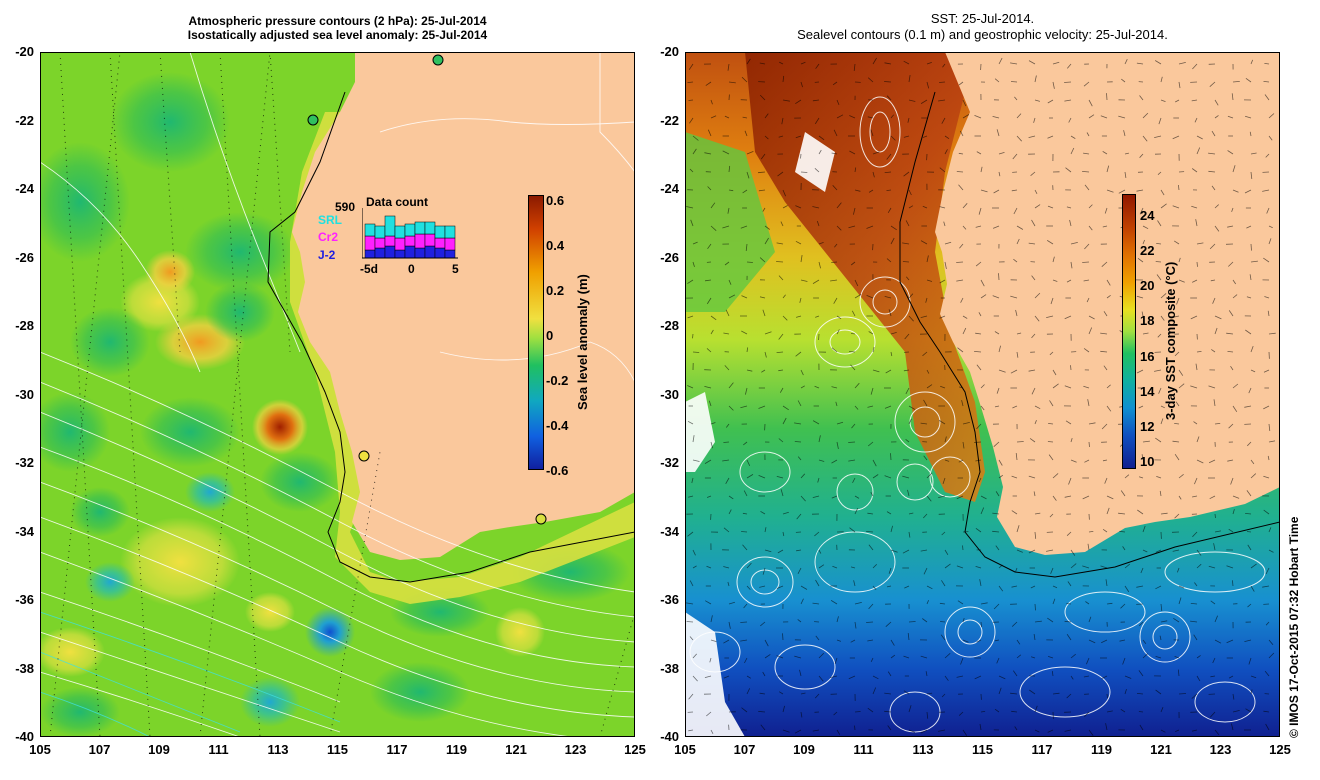 The width and height of the screenshot is (1320, 780). Describe the element at coordinates (575, 749) in the screenshot. I see `lon-tick-left: 123` at that location.